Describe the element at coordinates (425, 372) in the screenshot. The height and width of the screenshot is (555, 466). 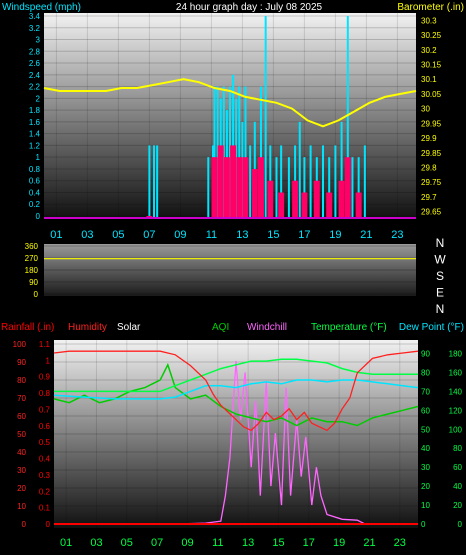
I see `temperature-tick-label: 80` at that location.